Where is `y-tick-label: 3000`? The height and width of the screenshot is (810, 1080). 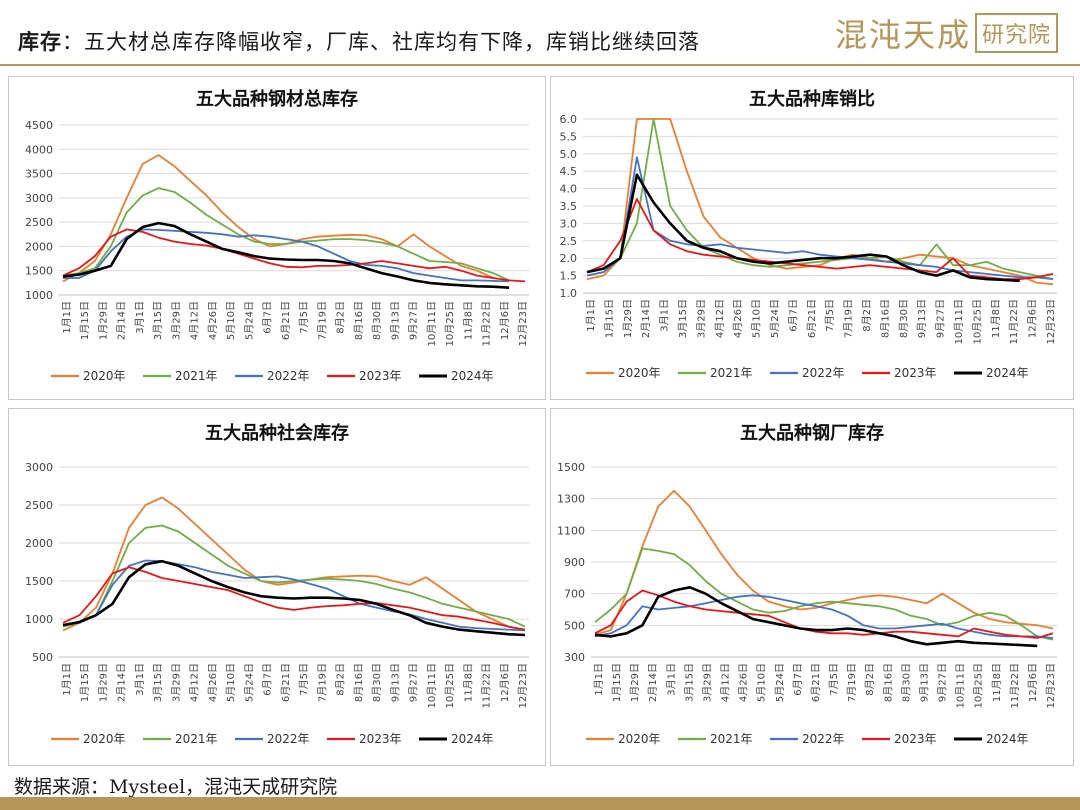 y-tick-label: 3000 is located at coordinates (39, 198).